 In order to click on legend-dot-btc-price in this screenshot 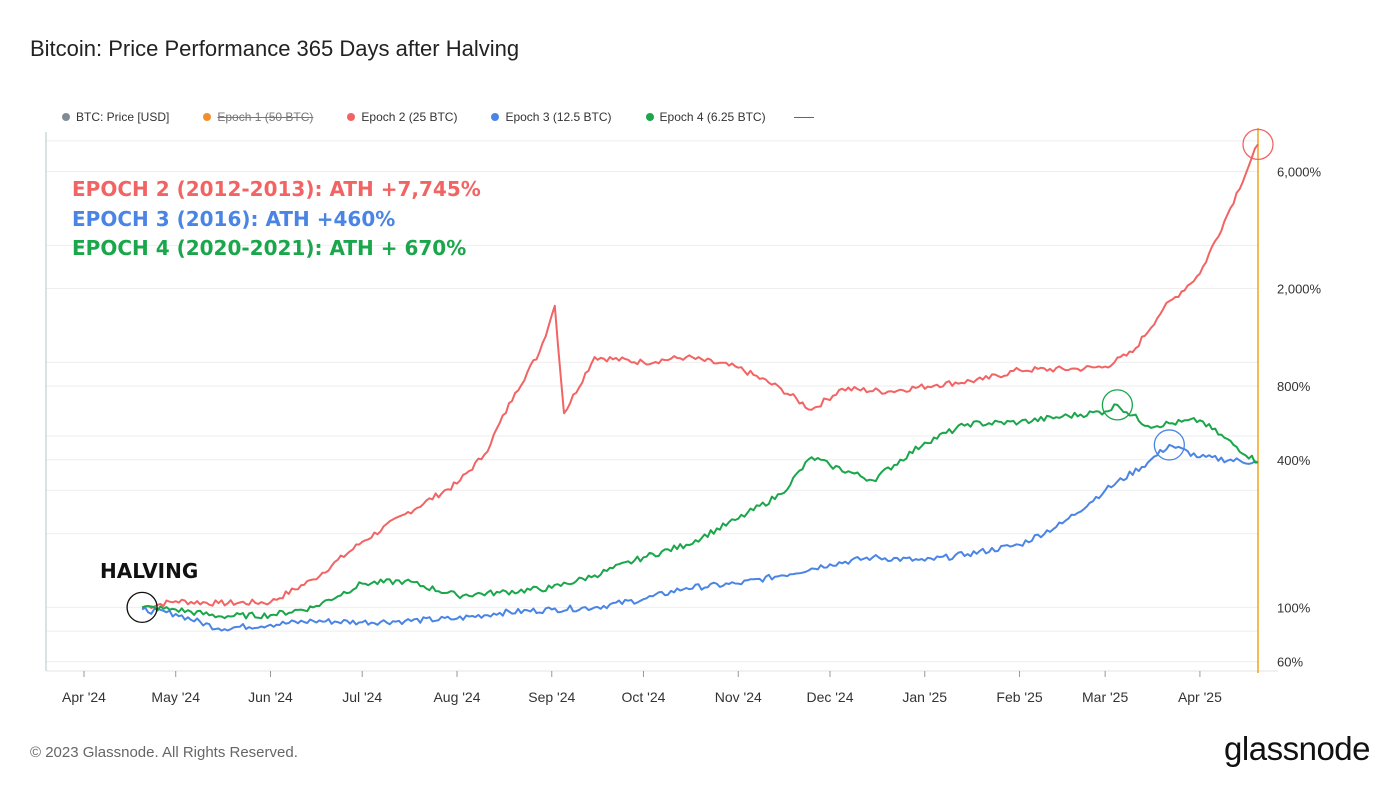, I will do `click(66, 117)`.